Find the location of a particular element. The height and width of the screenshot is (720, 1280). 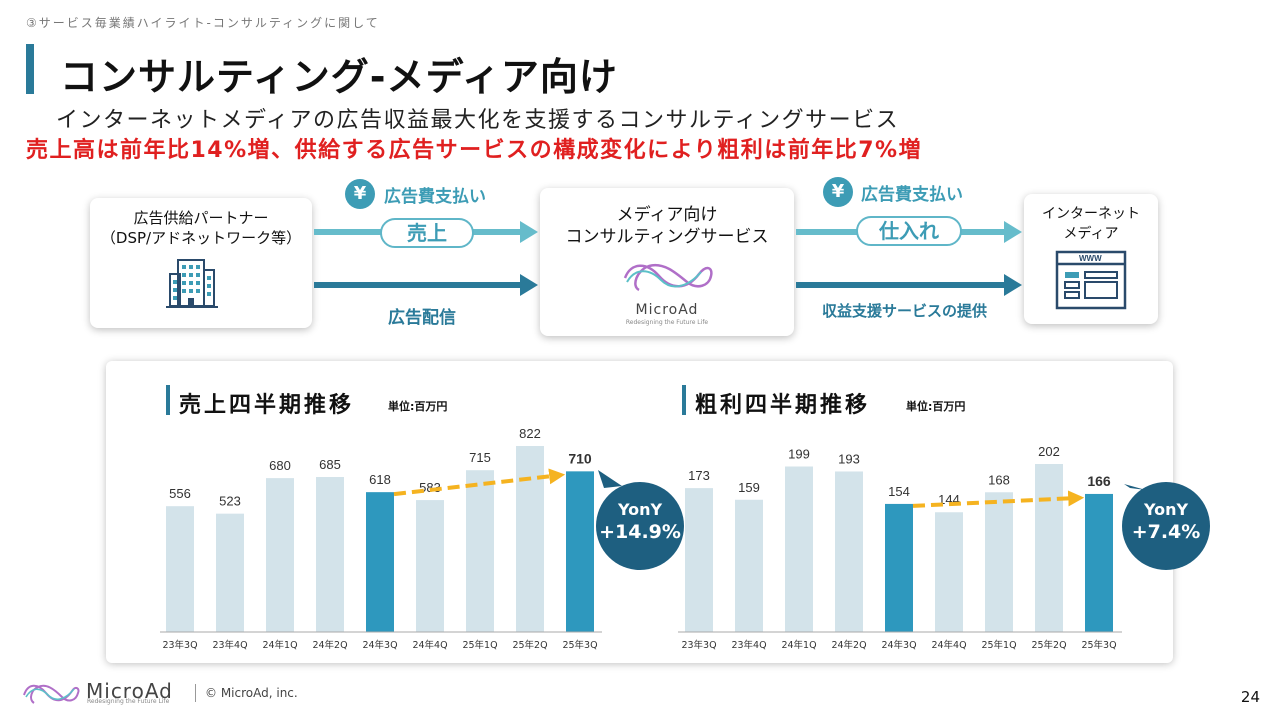

page-title: コンサルティング-メディア向け is located at coordinates (339, 77).